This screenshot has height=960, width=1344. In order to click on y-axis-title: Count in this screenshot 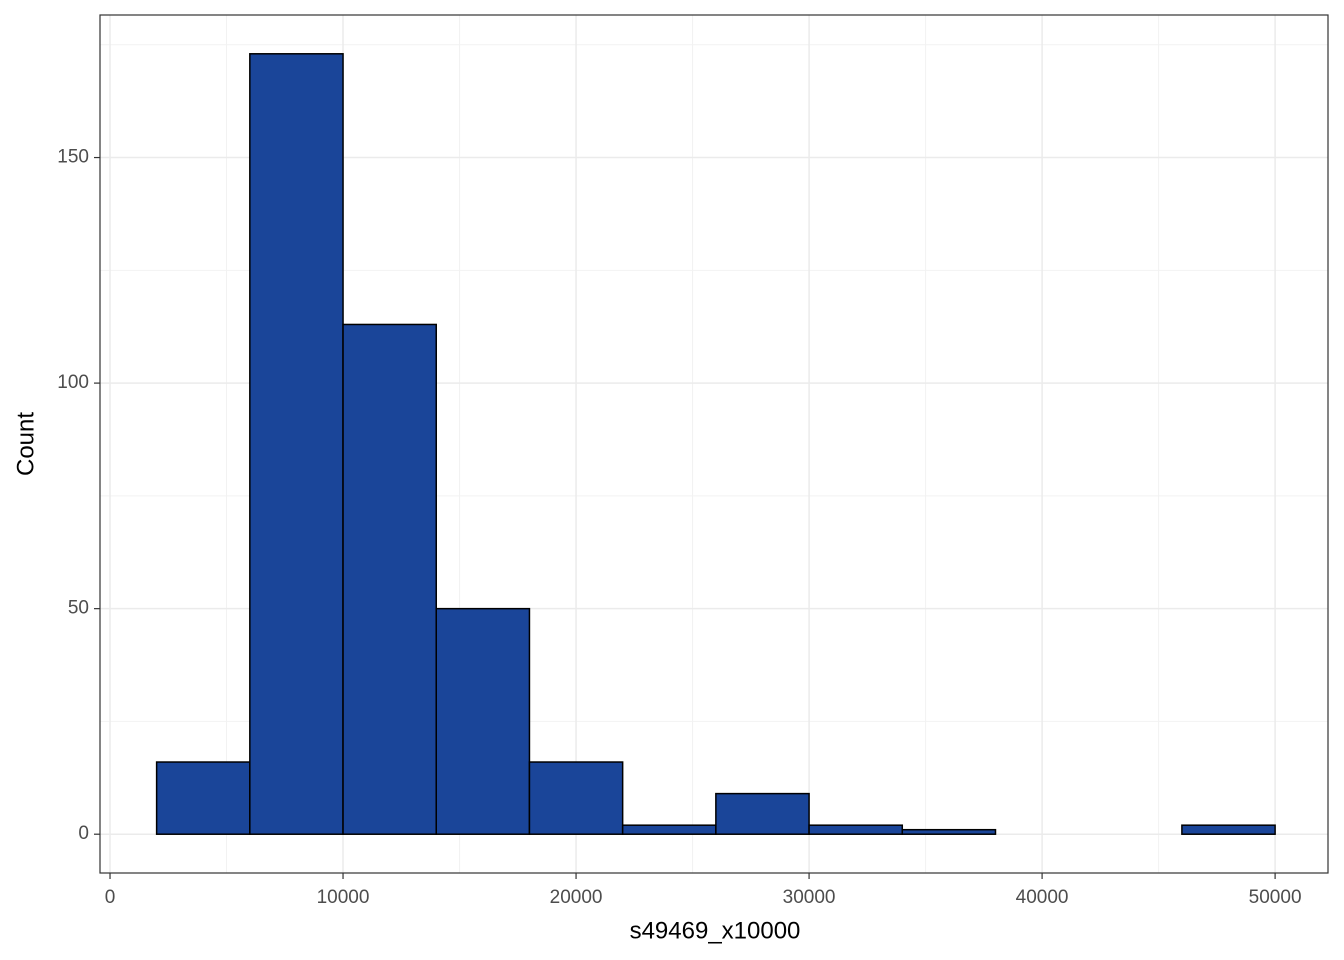, I will do `click(25, 444)`.